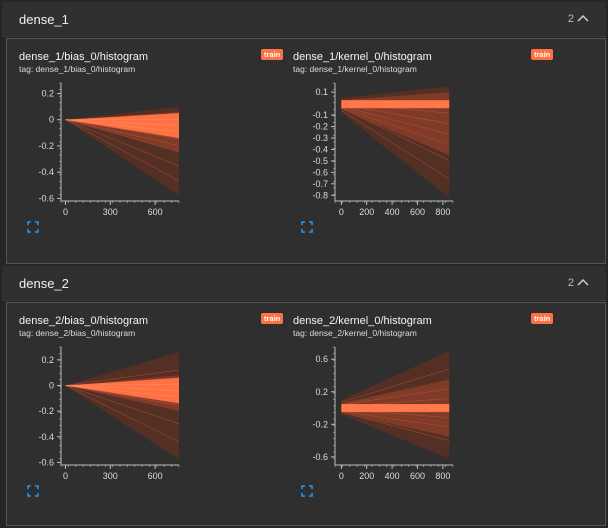 This screenshot has height=528, width=608. I want to click on card-title: dense_1/kernel_0/histogram, so click(362, 57).